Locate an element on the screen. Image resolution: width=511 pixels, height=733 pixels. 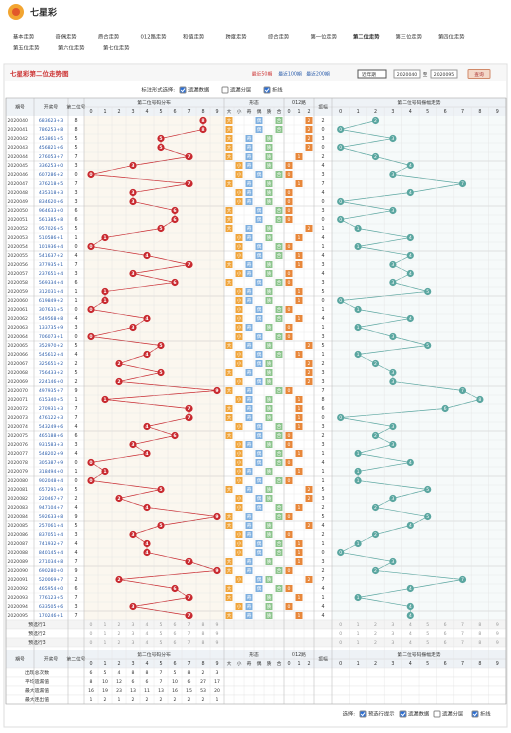
issue: 2020067 is located at coordinates (18, 364).